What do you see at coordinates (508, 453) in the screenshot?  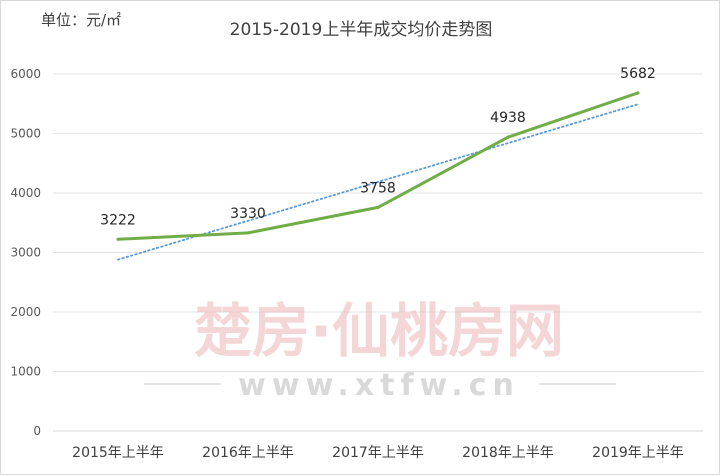 I see `x-tick-label: 2018年上半年` at bounding box center [508, 453].